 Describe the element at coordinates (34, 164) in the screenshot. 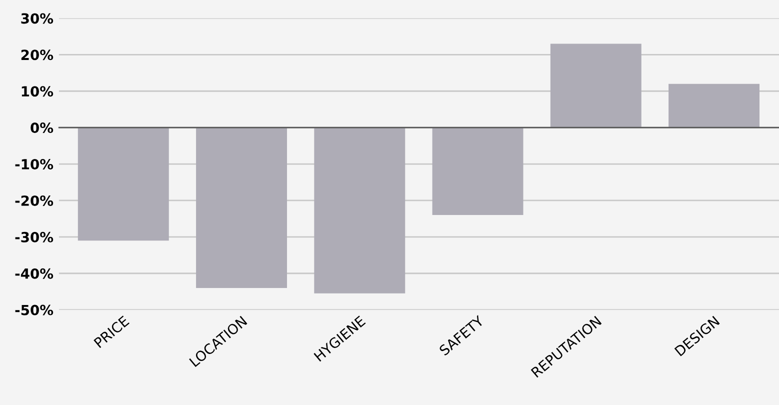

I see `y-tick-label: -10%` at that location.